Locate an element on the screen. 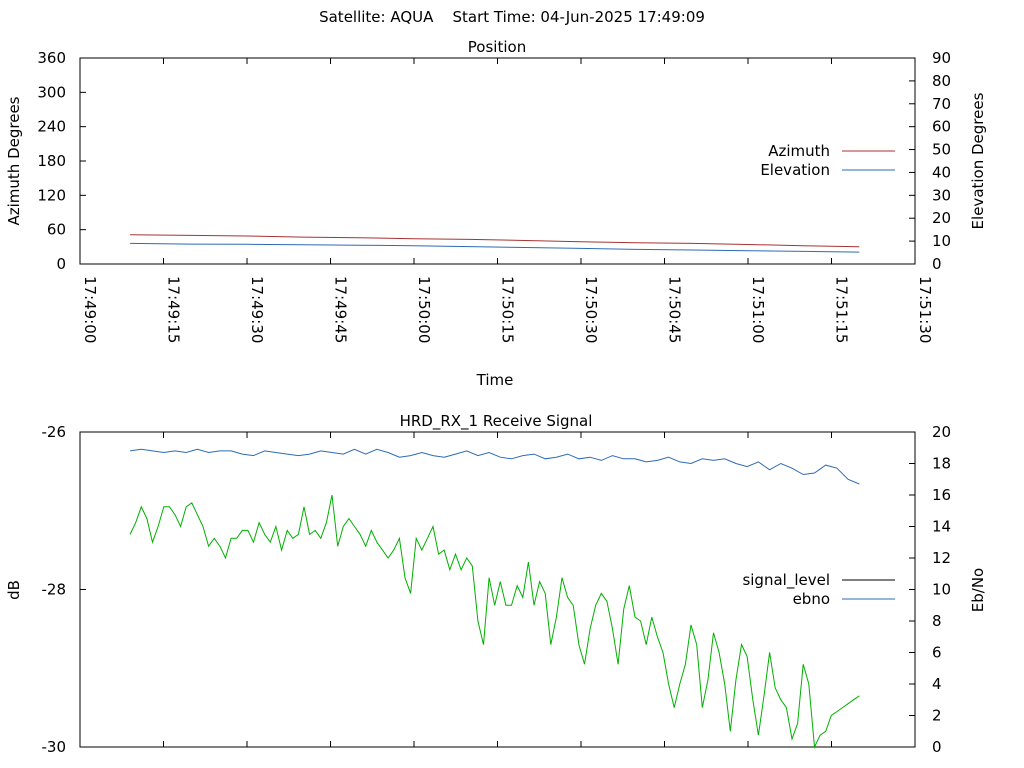  y-tick-label: -30 is located at coordinates (54, 747).